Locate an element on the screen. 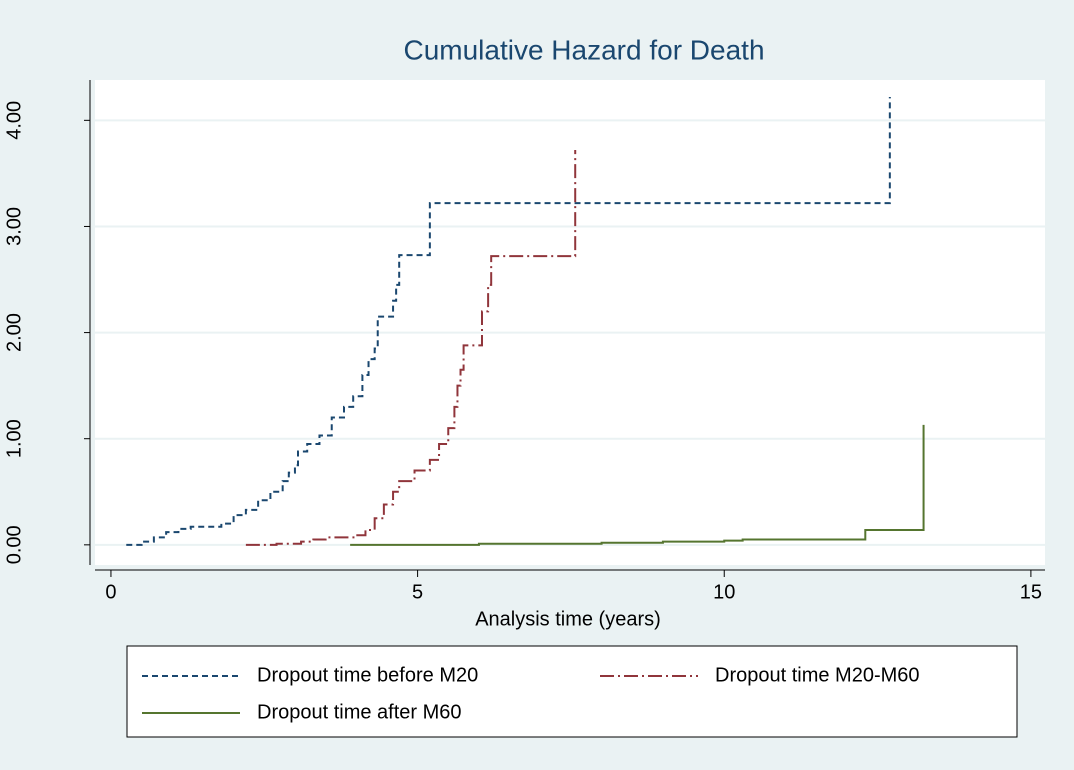 Image resolution: width=1074 pixels, height=770 pixels. legend-label: Dropout time M20-M60 is located at coordinates (817, 675).